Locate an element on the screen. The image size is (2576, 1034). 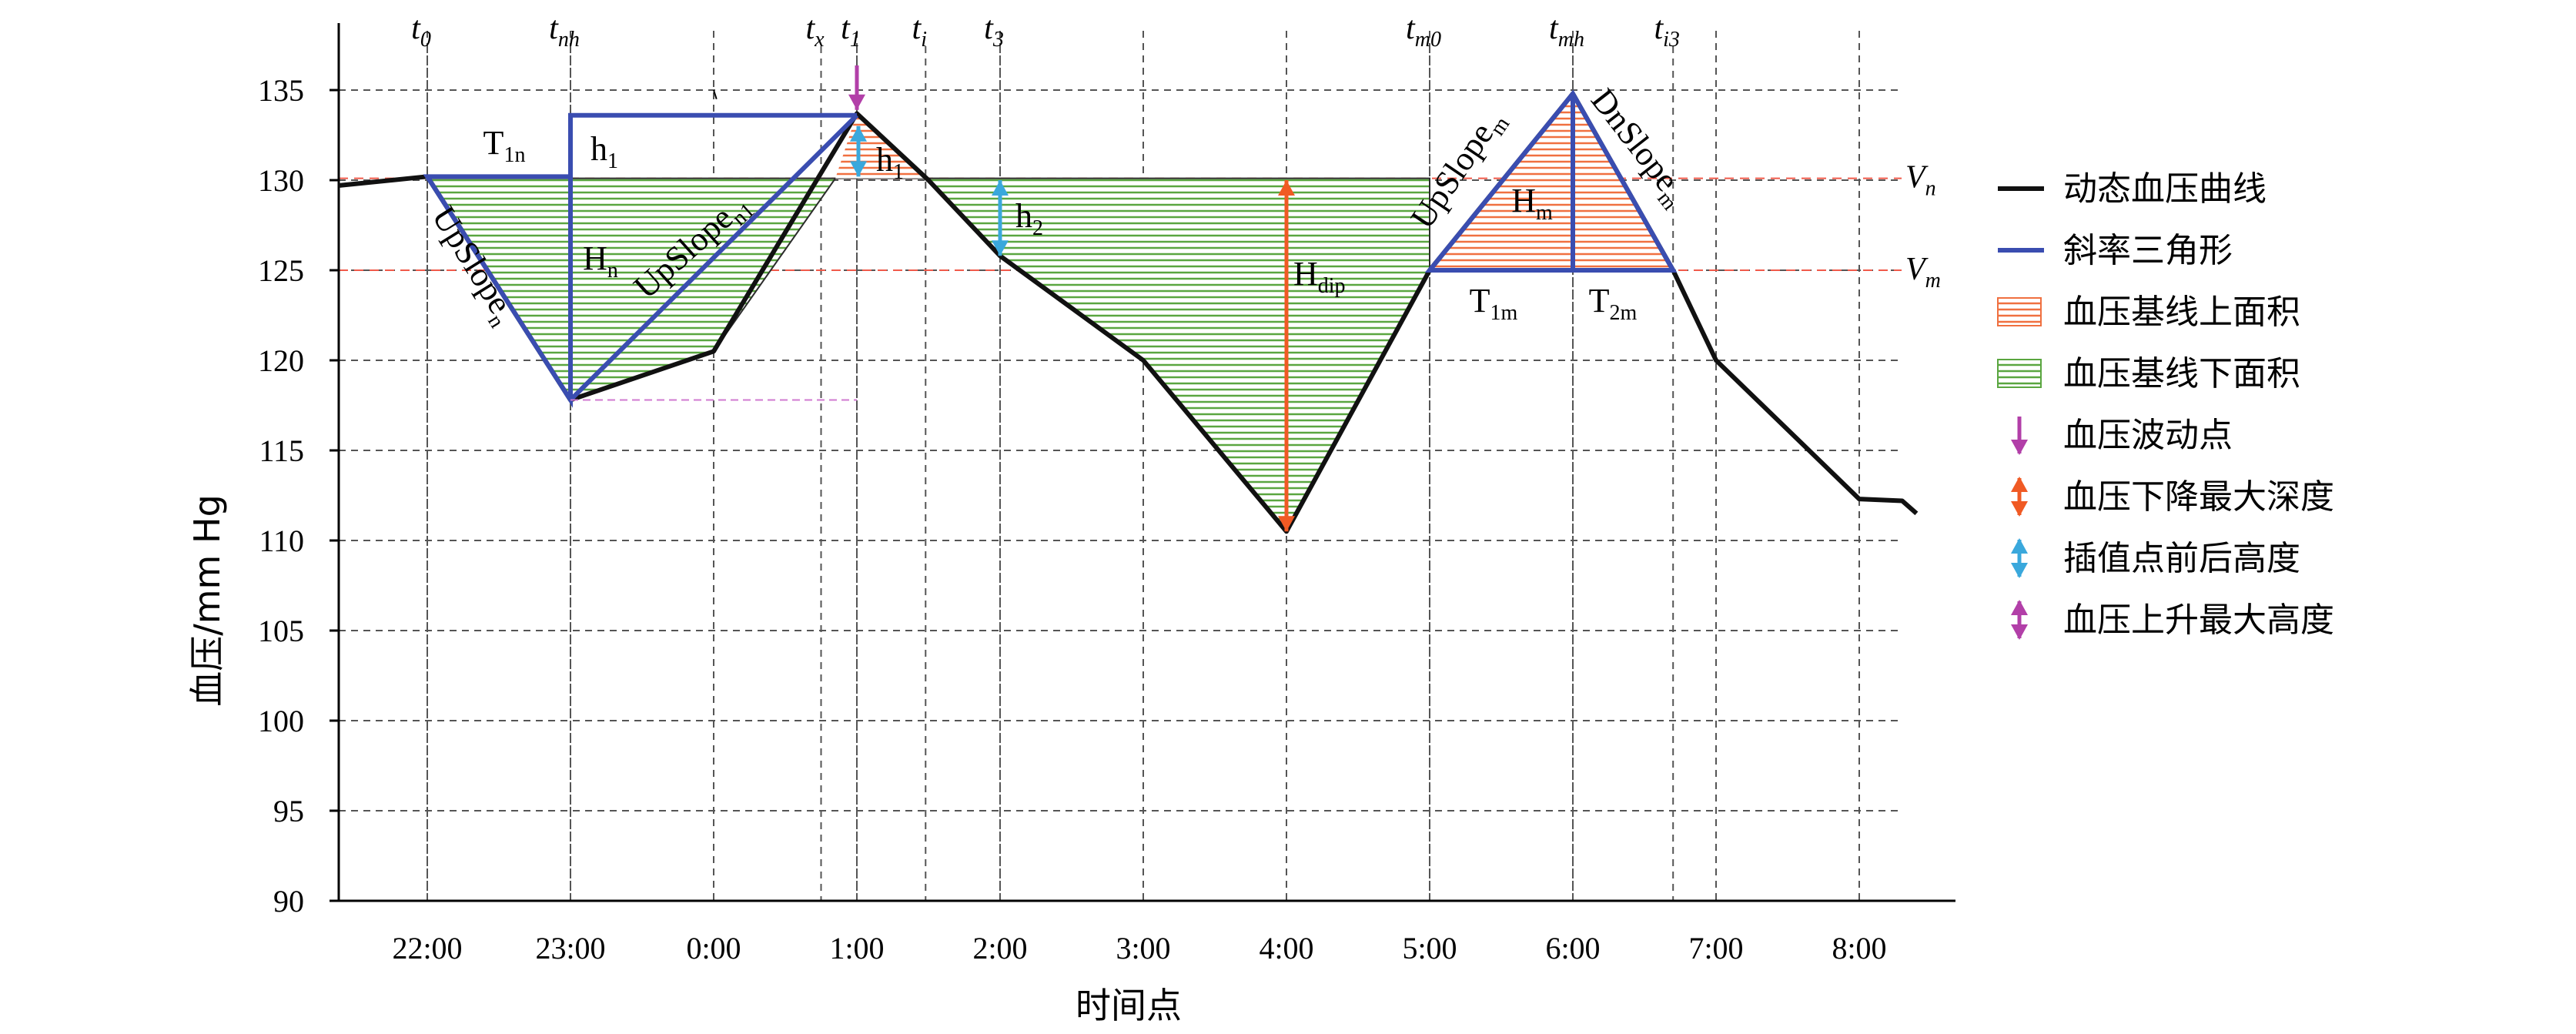
annotation-h1: h1 is located at coordinates (604, 151).